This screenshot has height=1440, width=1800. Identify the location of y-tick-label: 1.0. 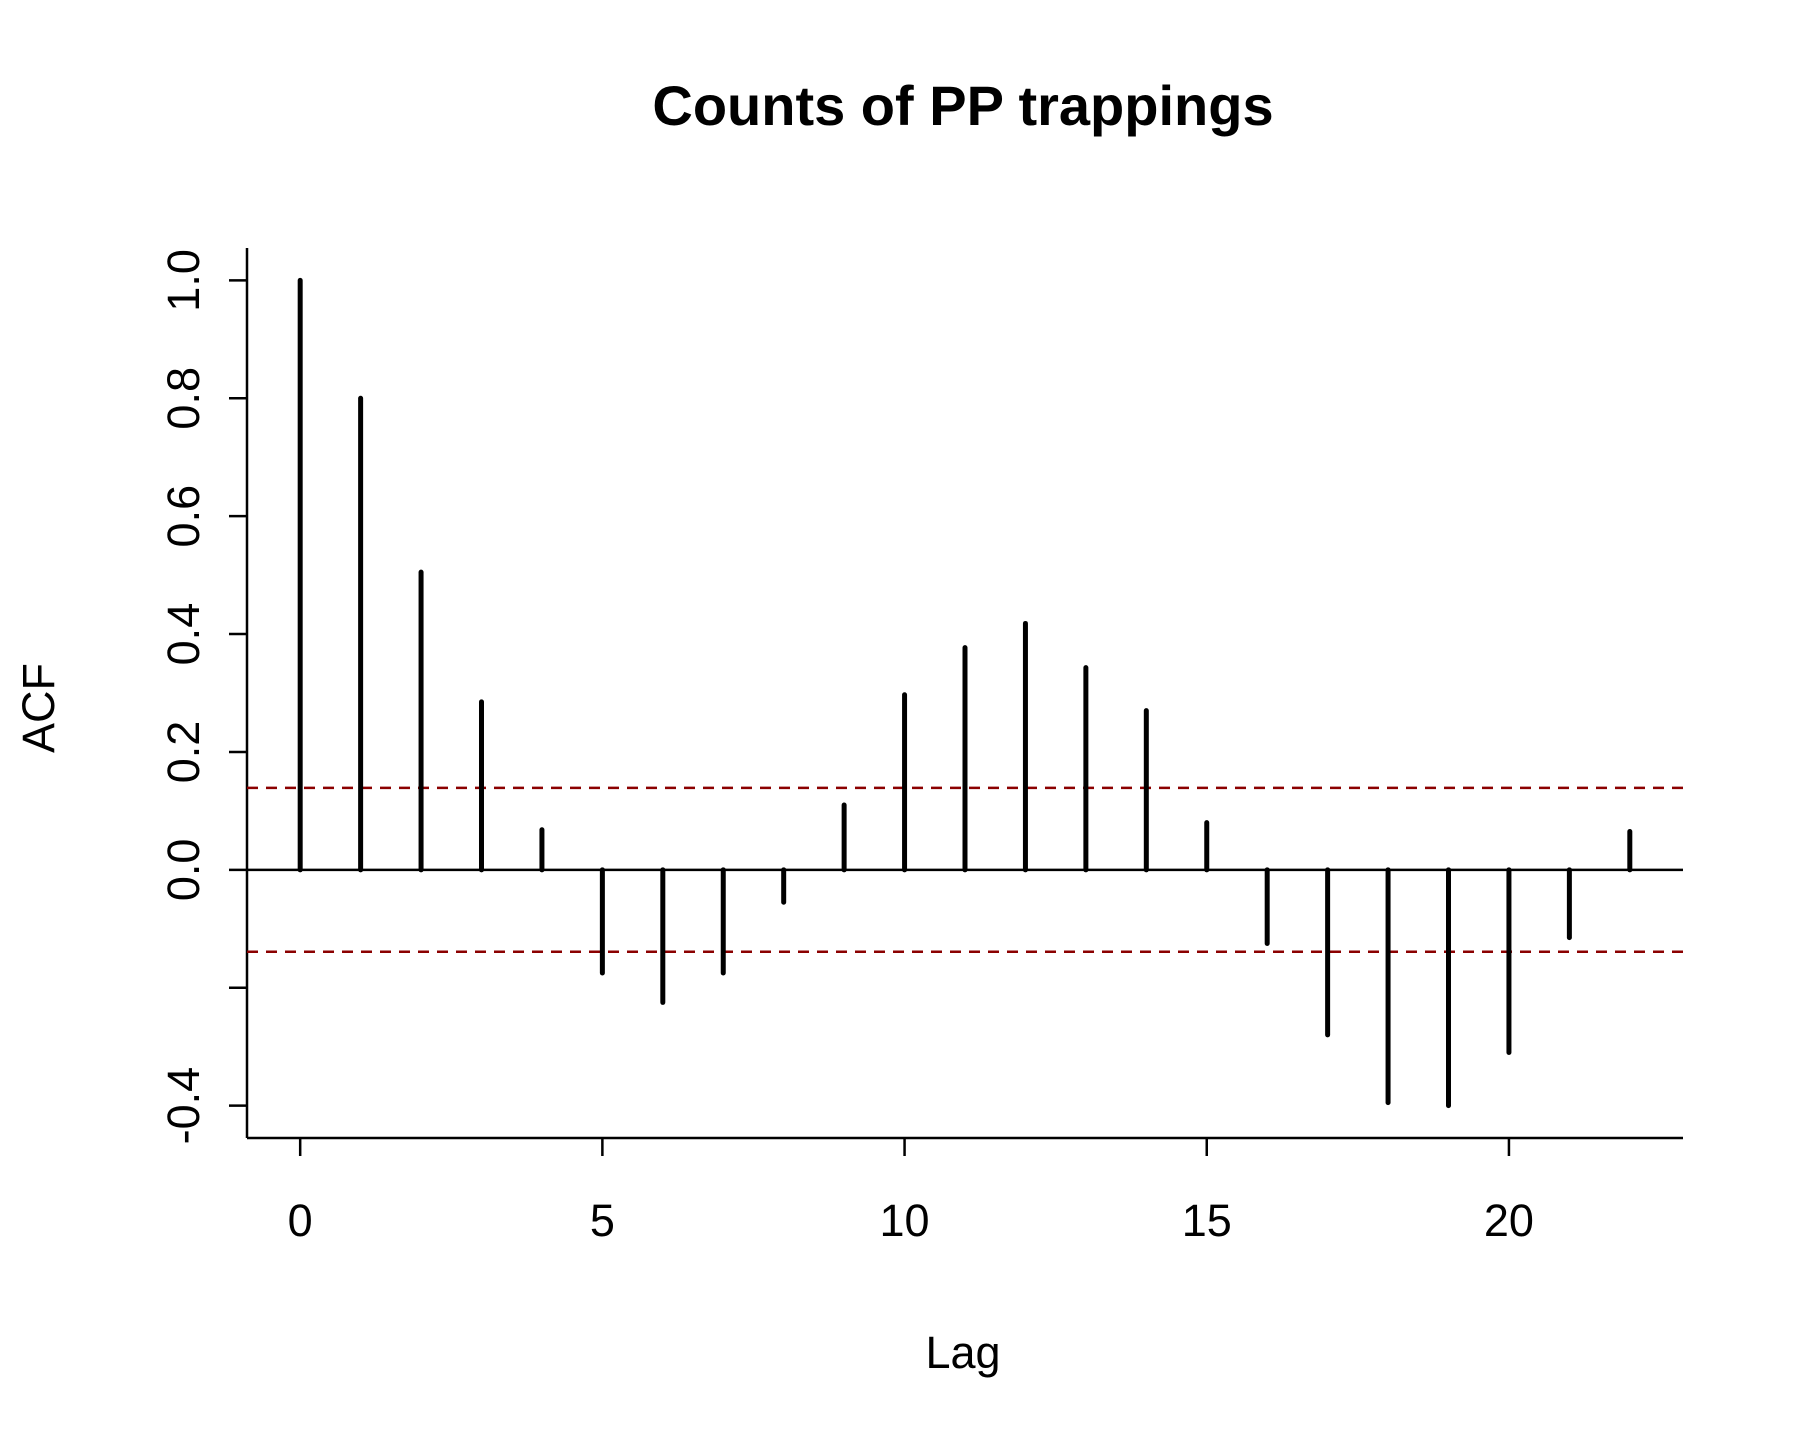
(183, 280).